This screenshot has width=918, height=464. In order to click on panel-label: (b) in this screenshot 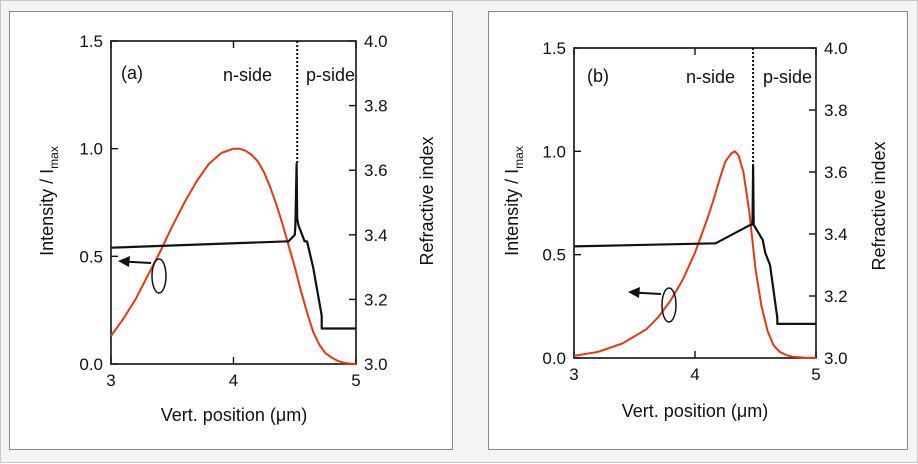, I will do `click(598, 76)`.